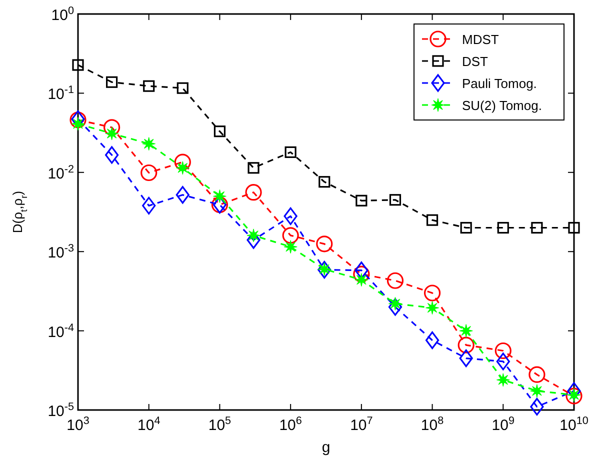 This screenshot has width=600, height=456. What do you see at coordinates (62, 14) in the screenshot?
I see `y-tick-label: 10$^{0}$` at bounding box center [62, 14].